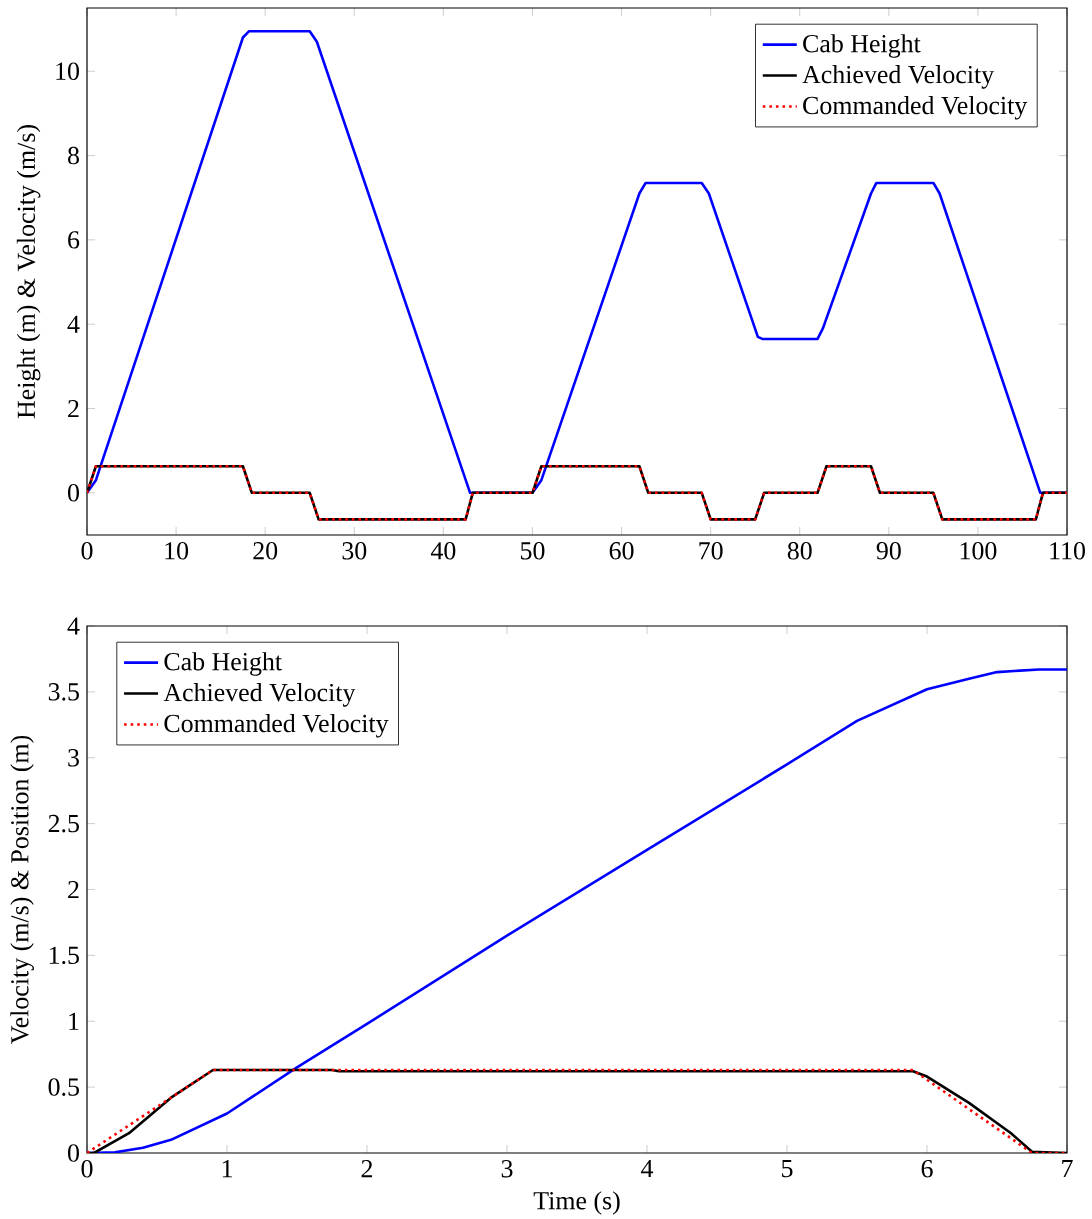 The height and width of the screenshot is (1219, 1092). Describe the element at coordinates (1067, 1168) in the screenshot. I see `x-tick-label: 7` at that location.